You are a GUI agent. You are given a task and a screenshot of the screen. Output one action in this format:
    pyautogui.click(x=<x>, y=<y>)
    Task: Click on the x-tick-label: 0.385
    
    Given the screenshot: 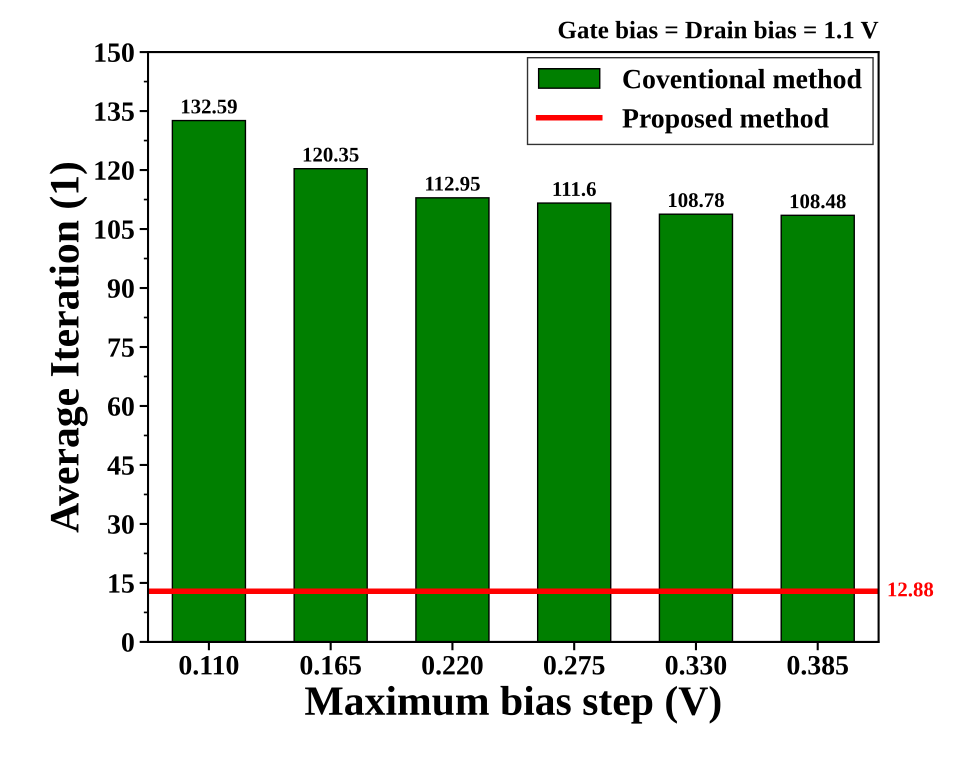 What is the action you would take?
    pyautogui.click(x=818, y=665)
    